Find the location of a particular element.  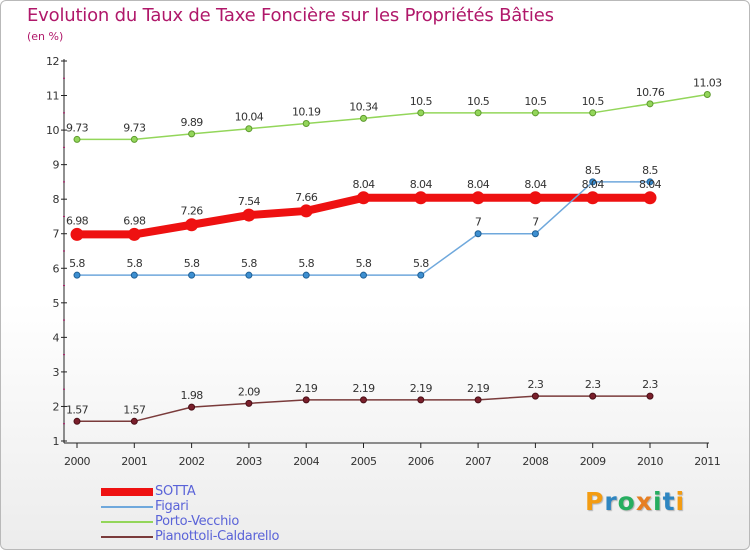

data-label-porto-vecchio: 11.03 is located at coordinates (707, 83).